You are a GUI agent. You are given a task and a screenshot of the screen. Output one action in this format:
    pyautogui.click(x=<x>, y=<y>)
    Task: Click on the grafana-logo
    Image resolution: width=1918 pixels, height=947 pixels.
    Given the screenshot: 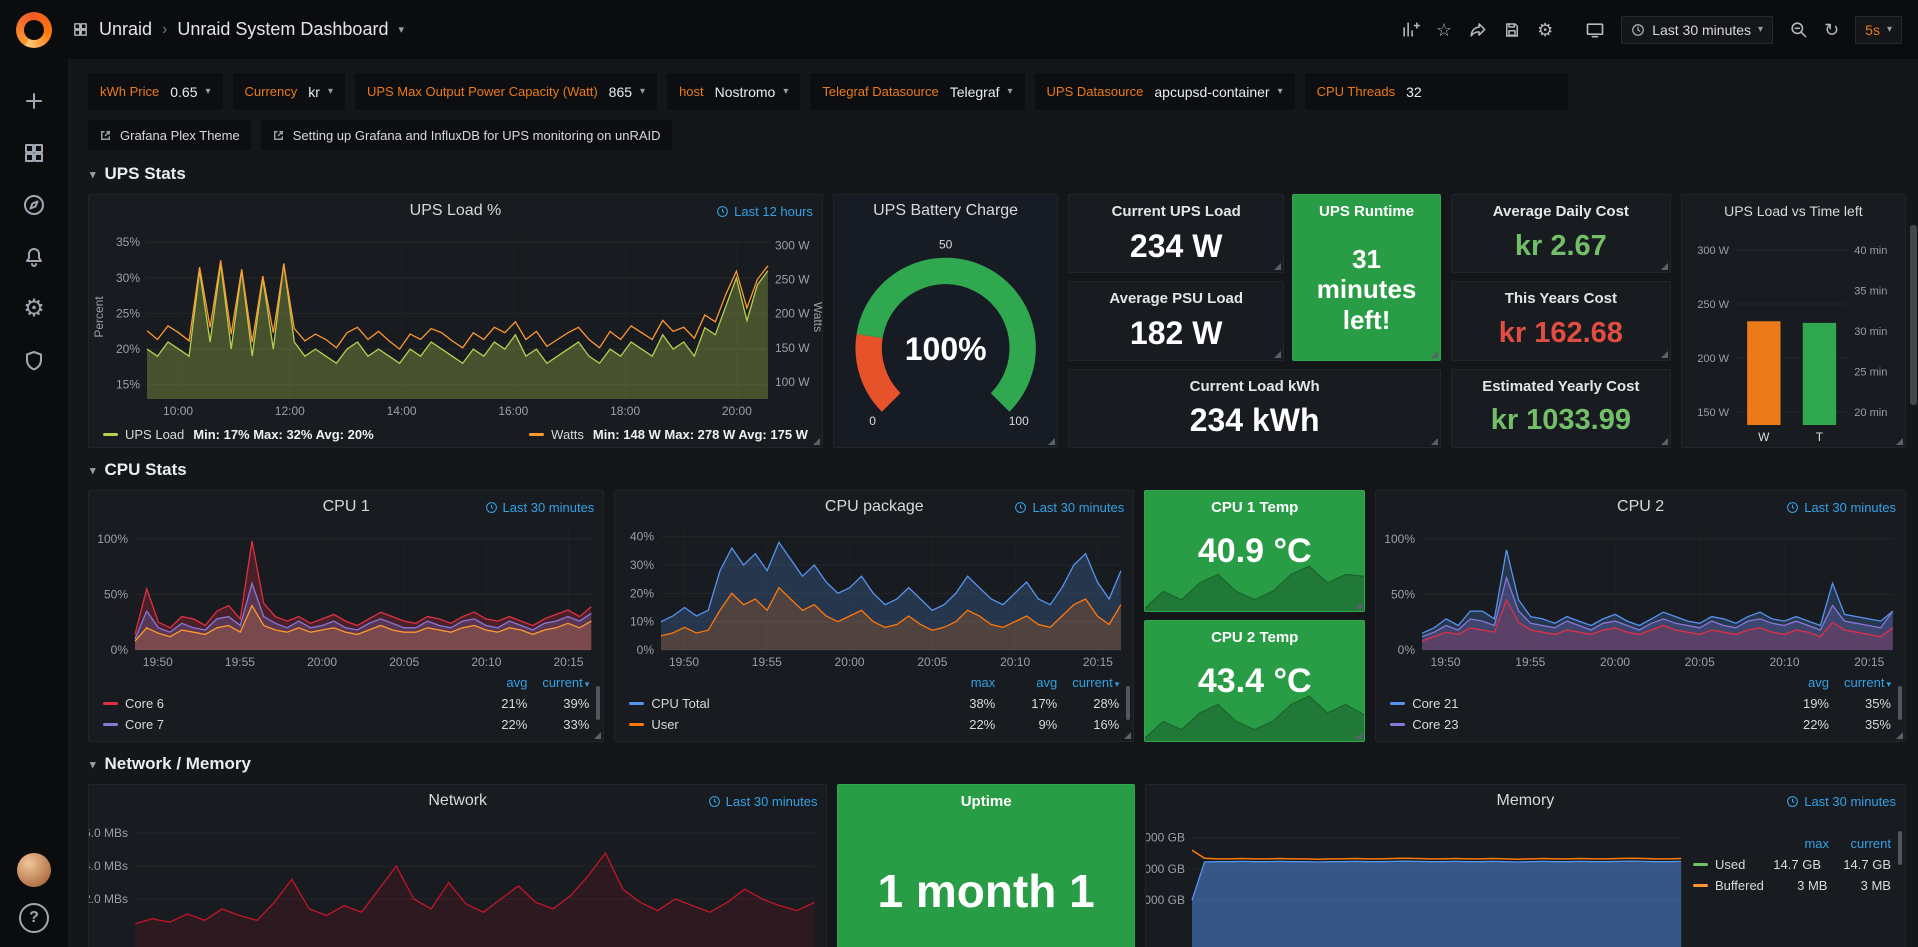 What is the action you would take?
    pyautogui.click(x=34, y=29)
    